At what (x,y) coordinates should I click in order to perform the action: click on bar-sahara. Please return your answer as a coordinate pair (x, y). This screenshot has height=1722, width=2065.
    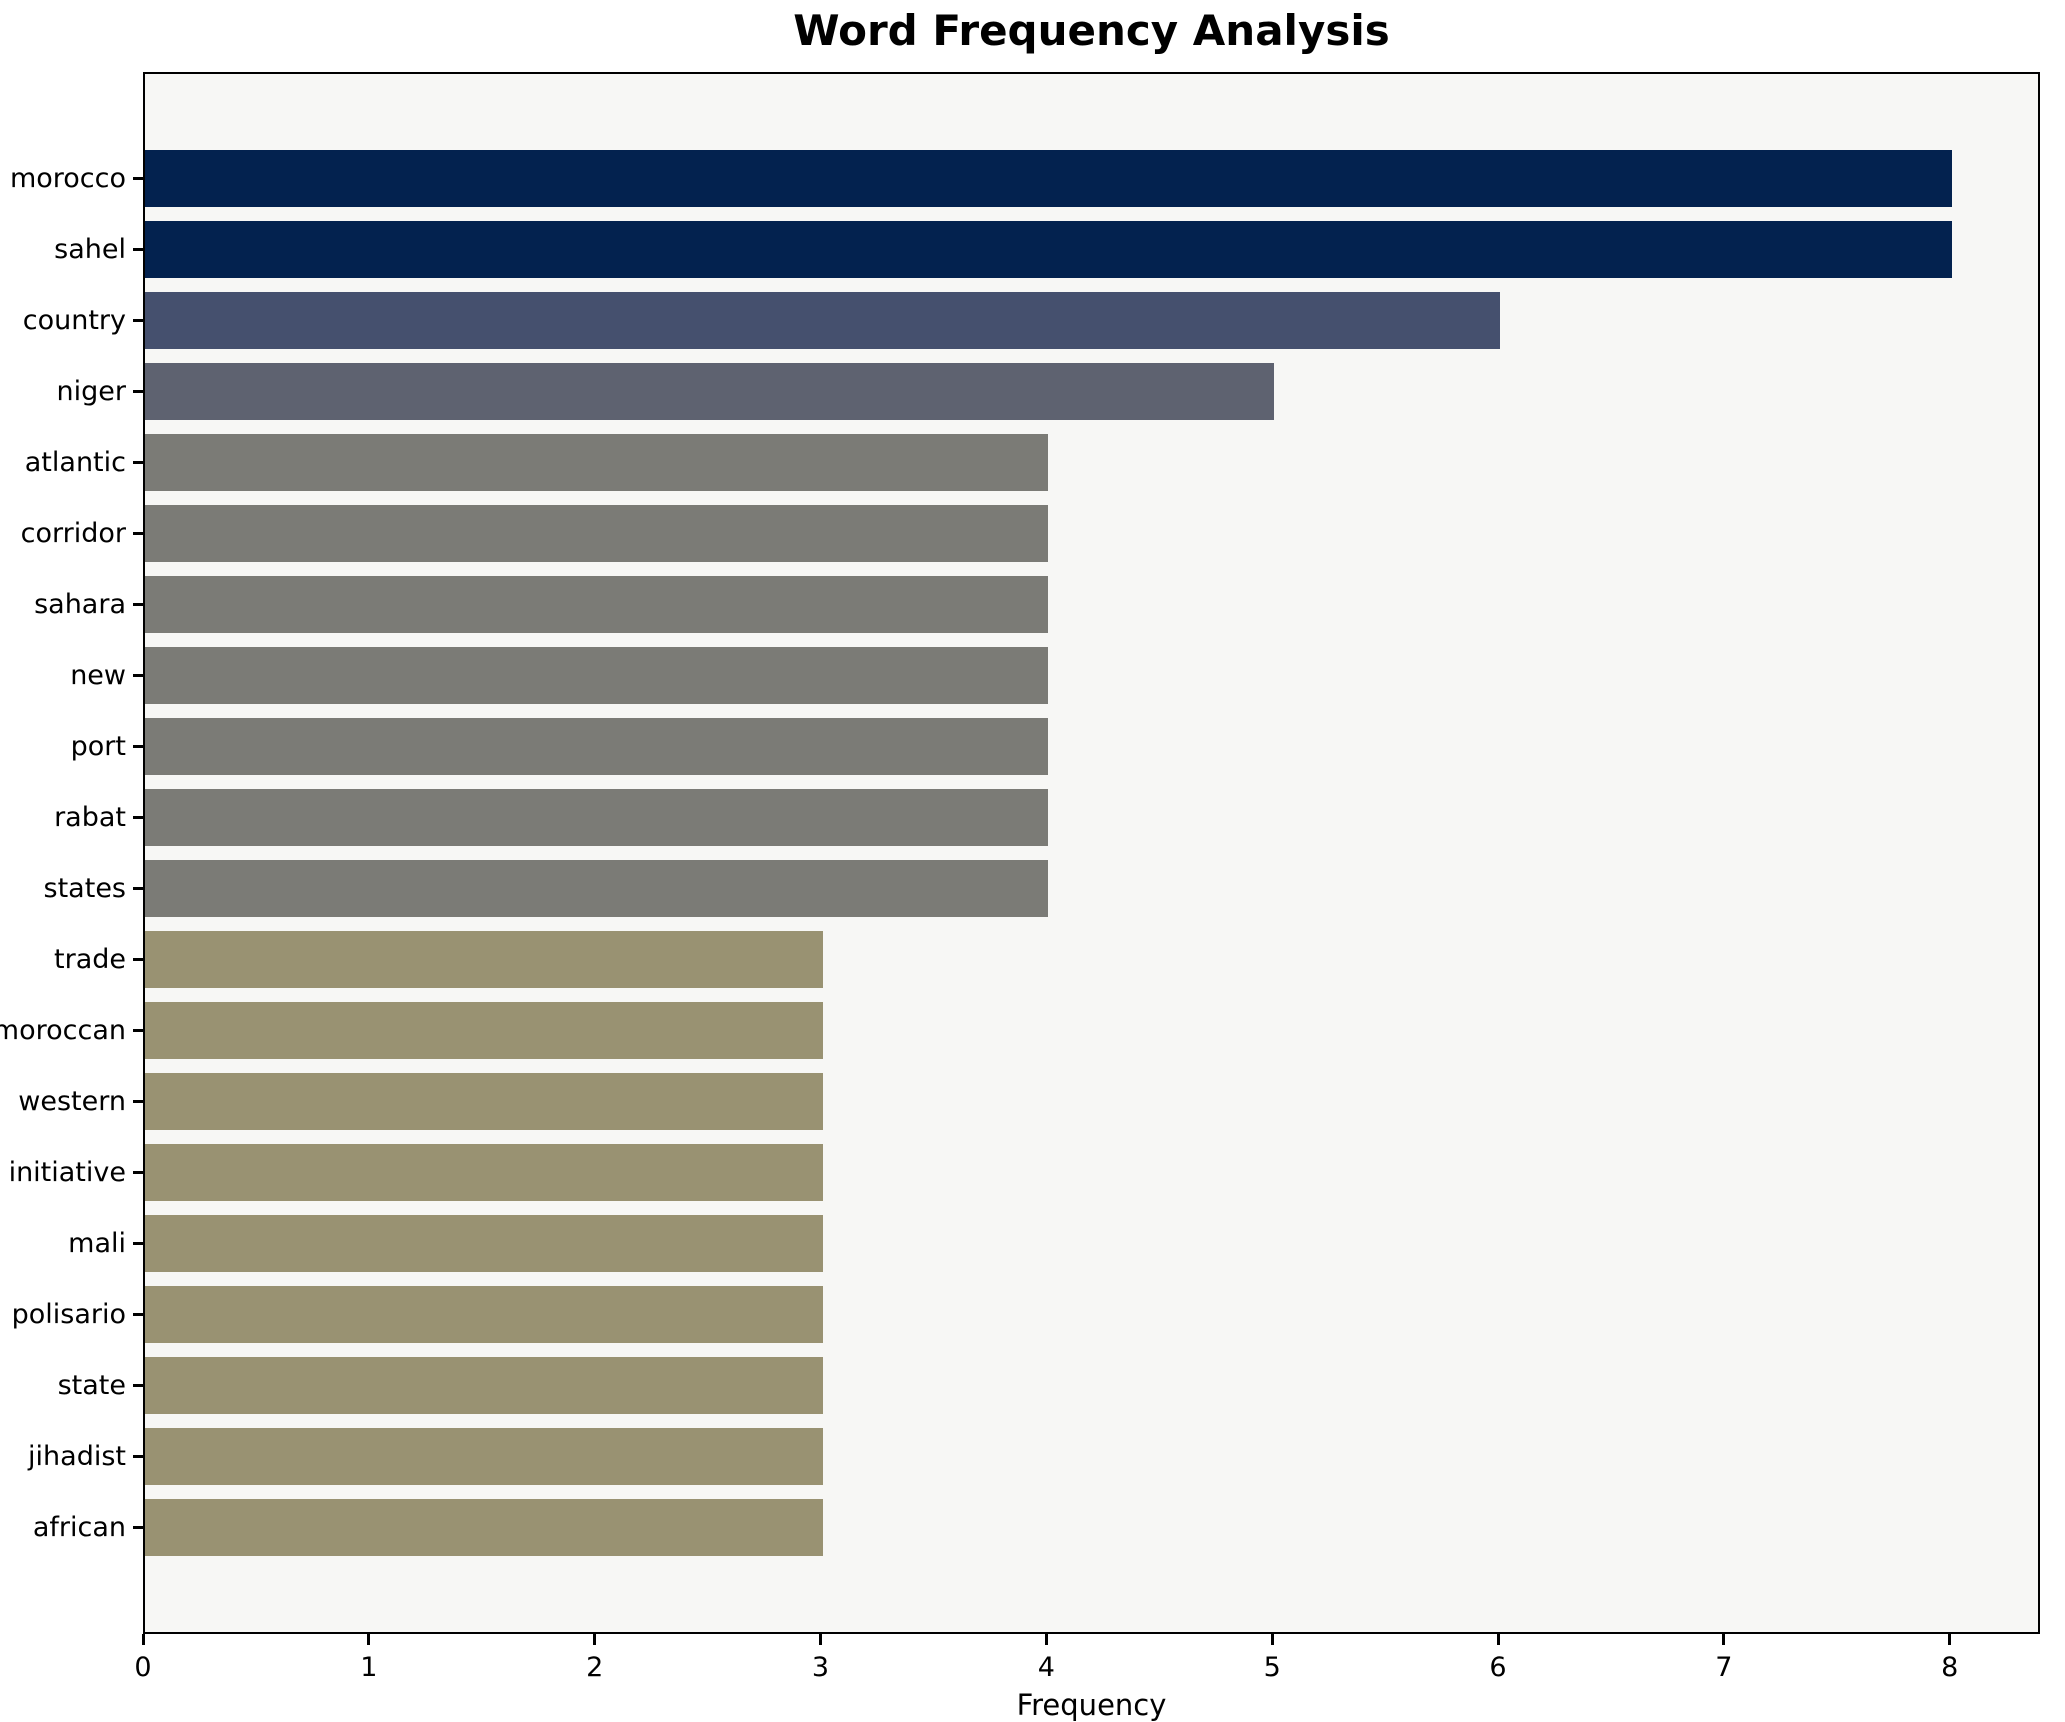
    Looking at the image, I should click on (596, 604).